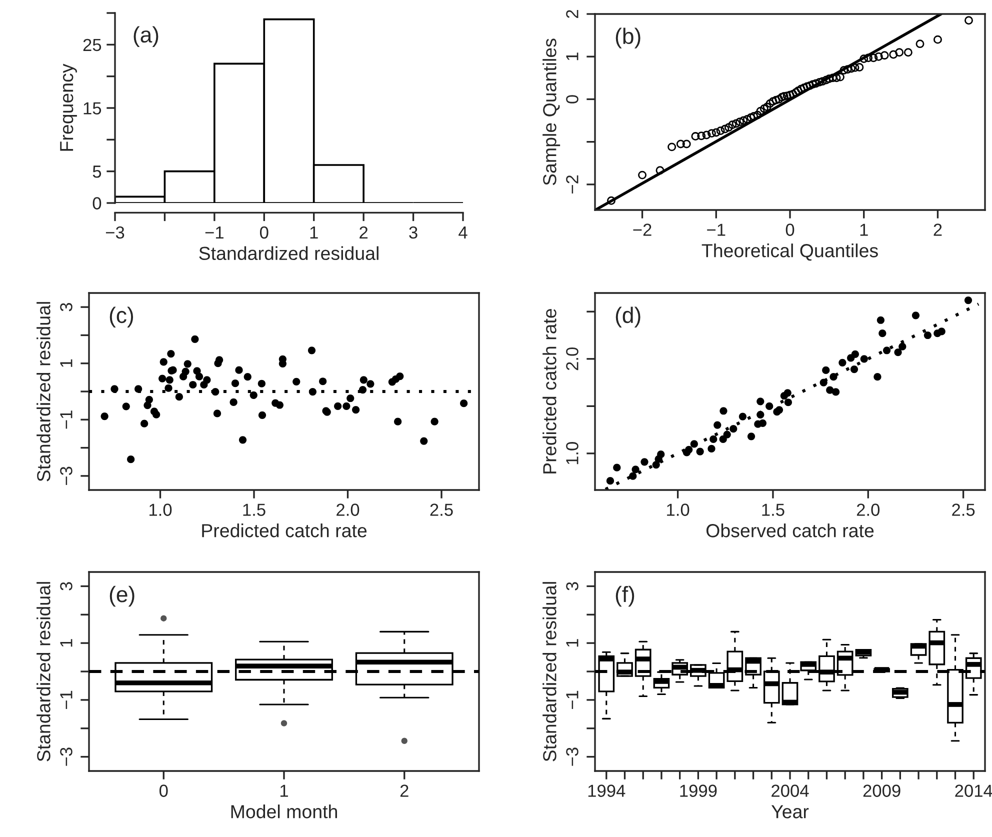 The height and width of the screenshot is (837, 992). What do you see at coordinates (790, 252) in the screenshot?
I see `x-axis-title: Theoretical Quantiles` at bounding box center [790, 252].